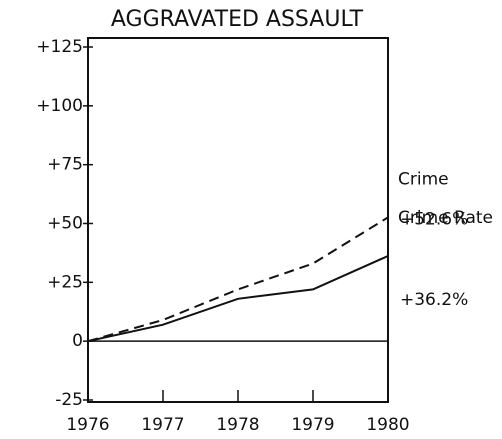  What do you see at coordinates (387, 425) in the screenshot?
I see `x-tick-label: 1980` at bounding box center [387, 425].